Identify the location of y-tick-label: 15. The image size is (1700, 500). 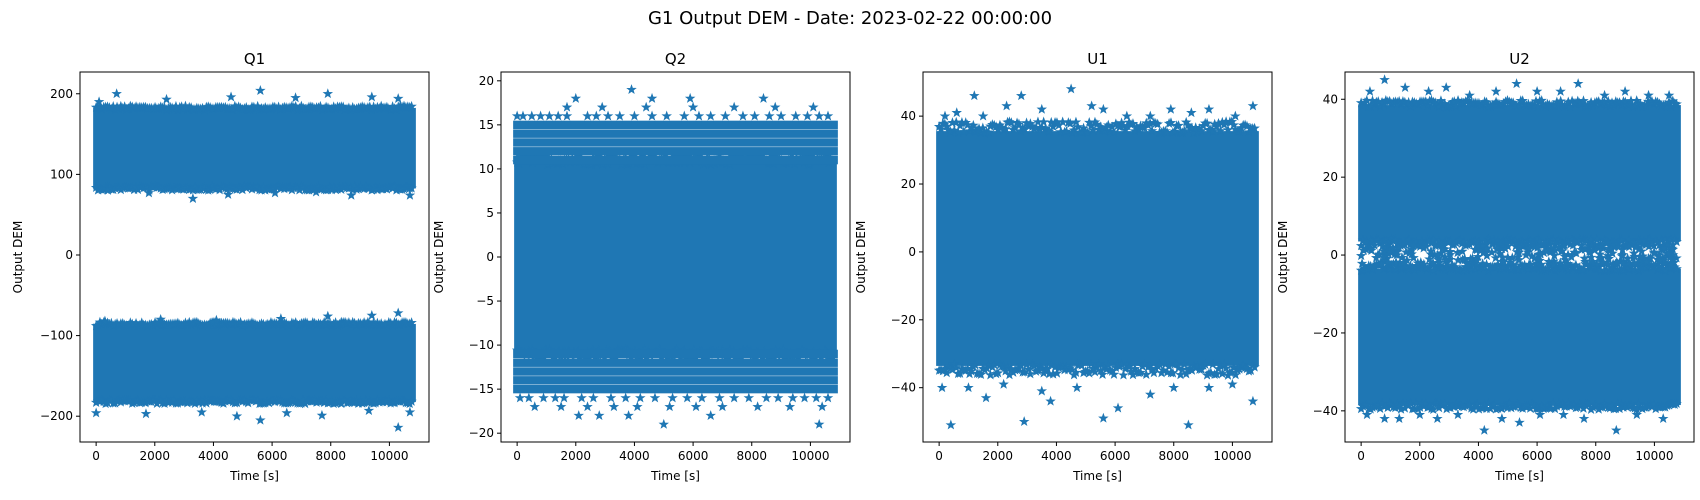
(486, 125).